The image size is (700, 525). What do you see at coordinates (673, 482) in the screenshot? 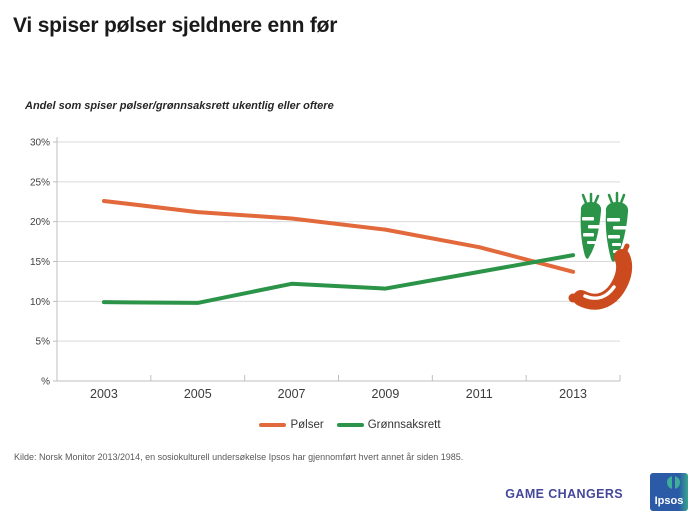
I see `ipsos-logo-circle-icon` at bounding box center [673, 482].